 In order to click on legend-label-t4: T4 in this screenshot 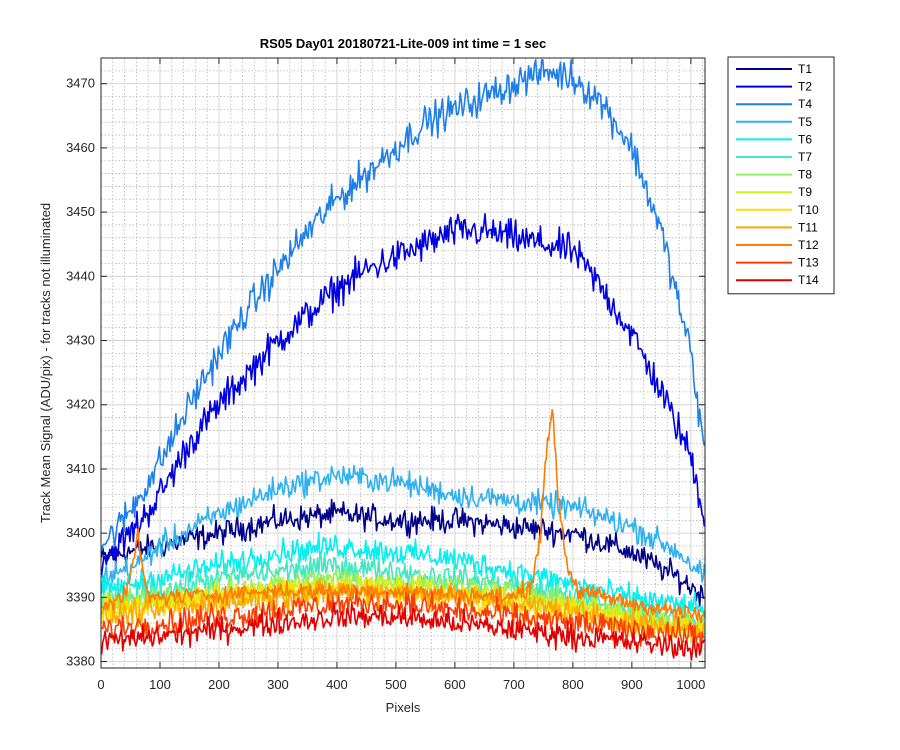, I will do `click(805, 104)`.